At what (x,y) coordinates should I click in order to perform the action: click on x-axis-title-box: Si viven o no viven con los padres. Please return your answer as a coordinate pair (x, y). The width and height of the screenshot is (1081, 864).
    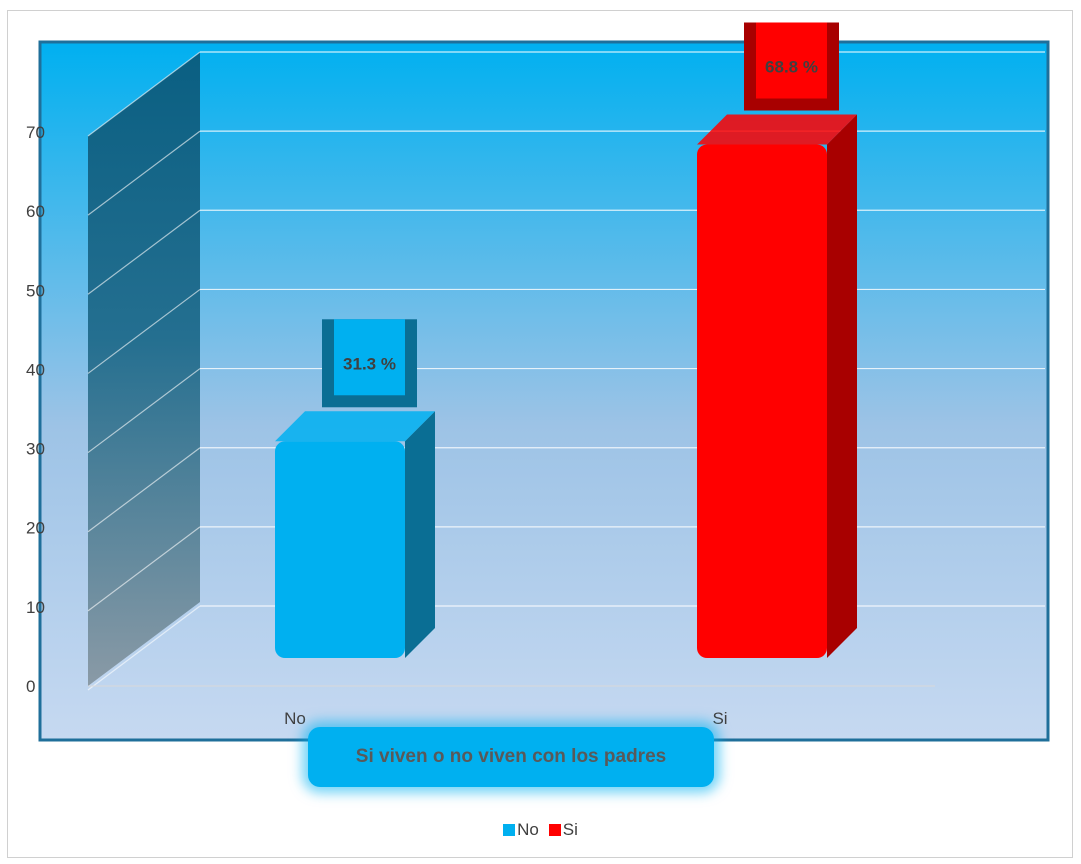
    Looking at the image, I should click on (511, 757).